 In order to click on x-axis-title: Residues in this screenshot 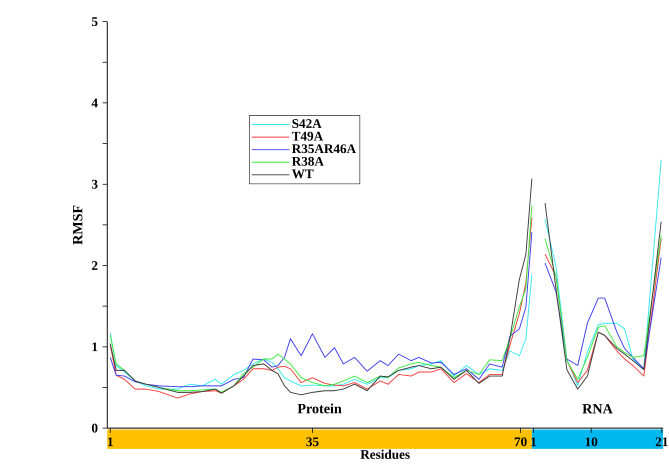, I will do `click(385, 455)`.